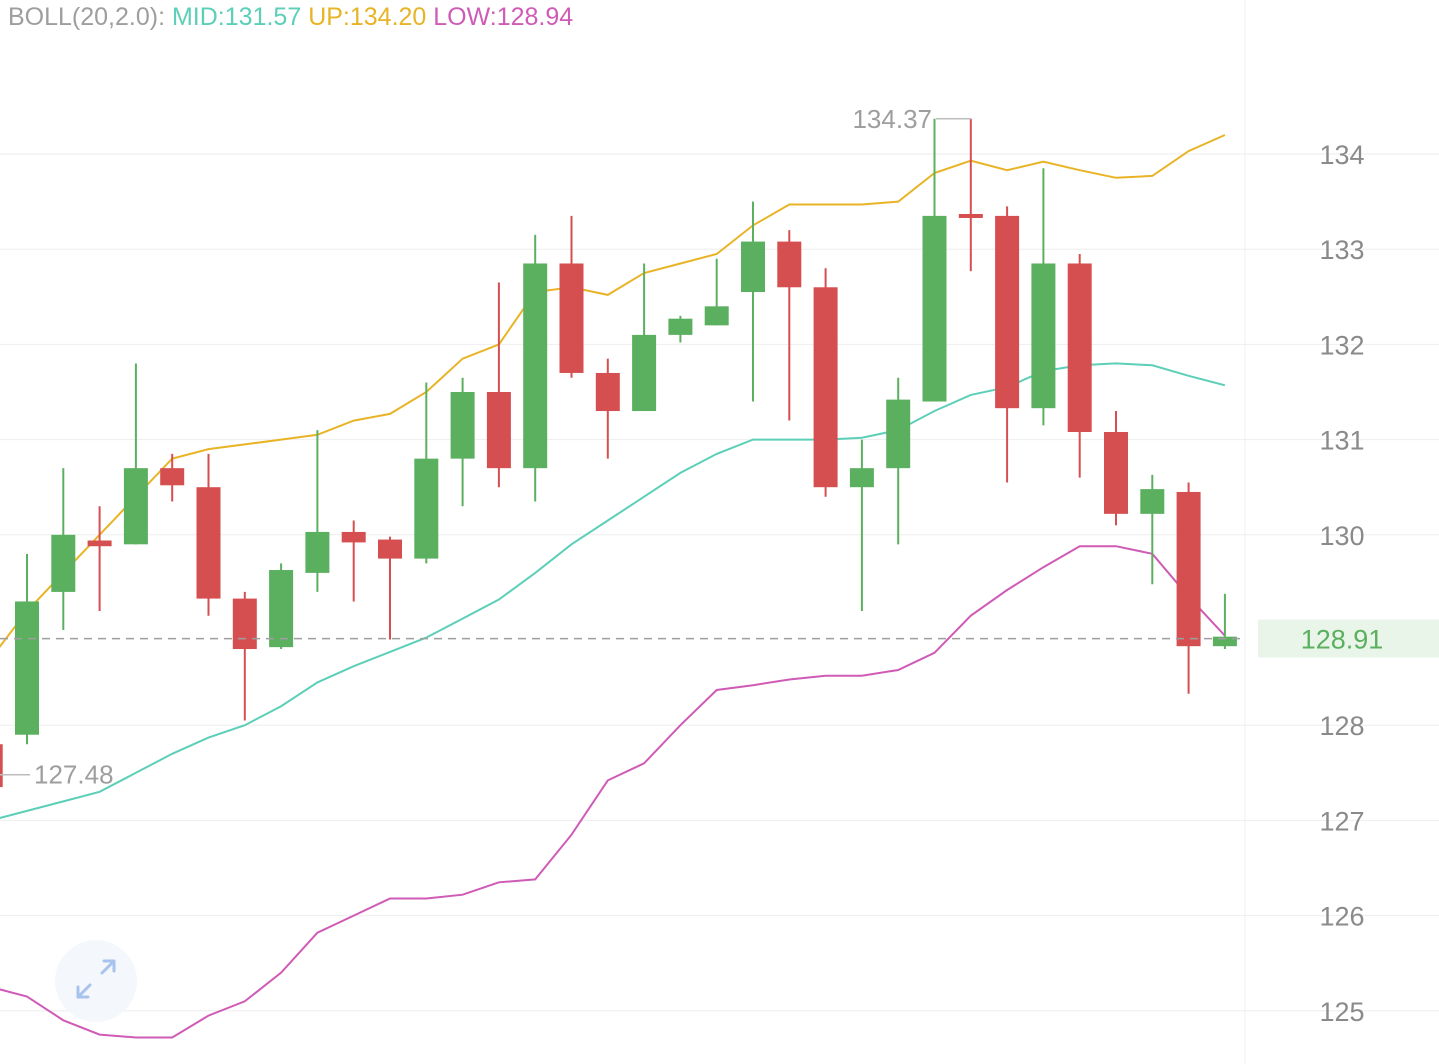 This screenshot has height=1064, width=1439. What do you see at coordinates (1342, 640) in the screenshot?
I see `last-price-label: 128.91` at bounding box center [1342, 640].